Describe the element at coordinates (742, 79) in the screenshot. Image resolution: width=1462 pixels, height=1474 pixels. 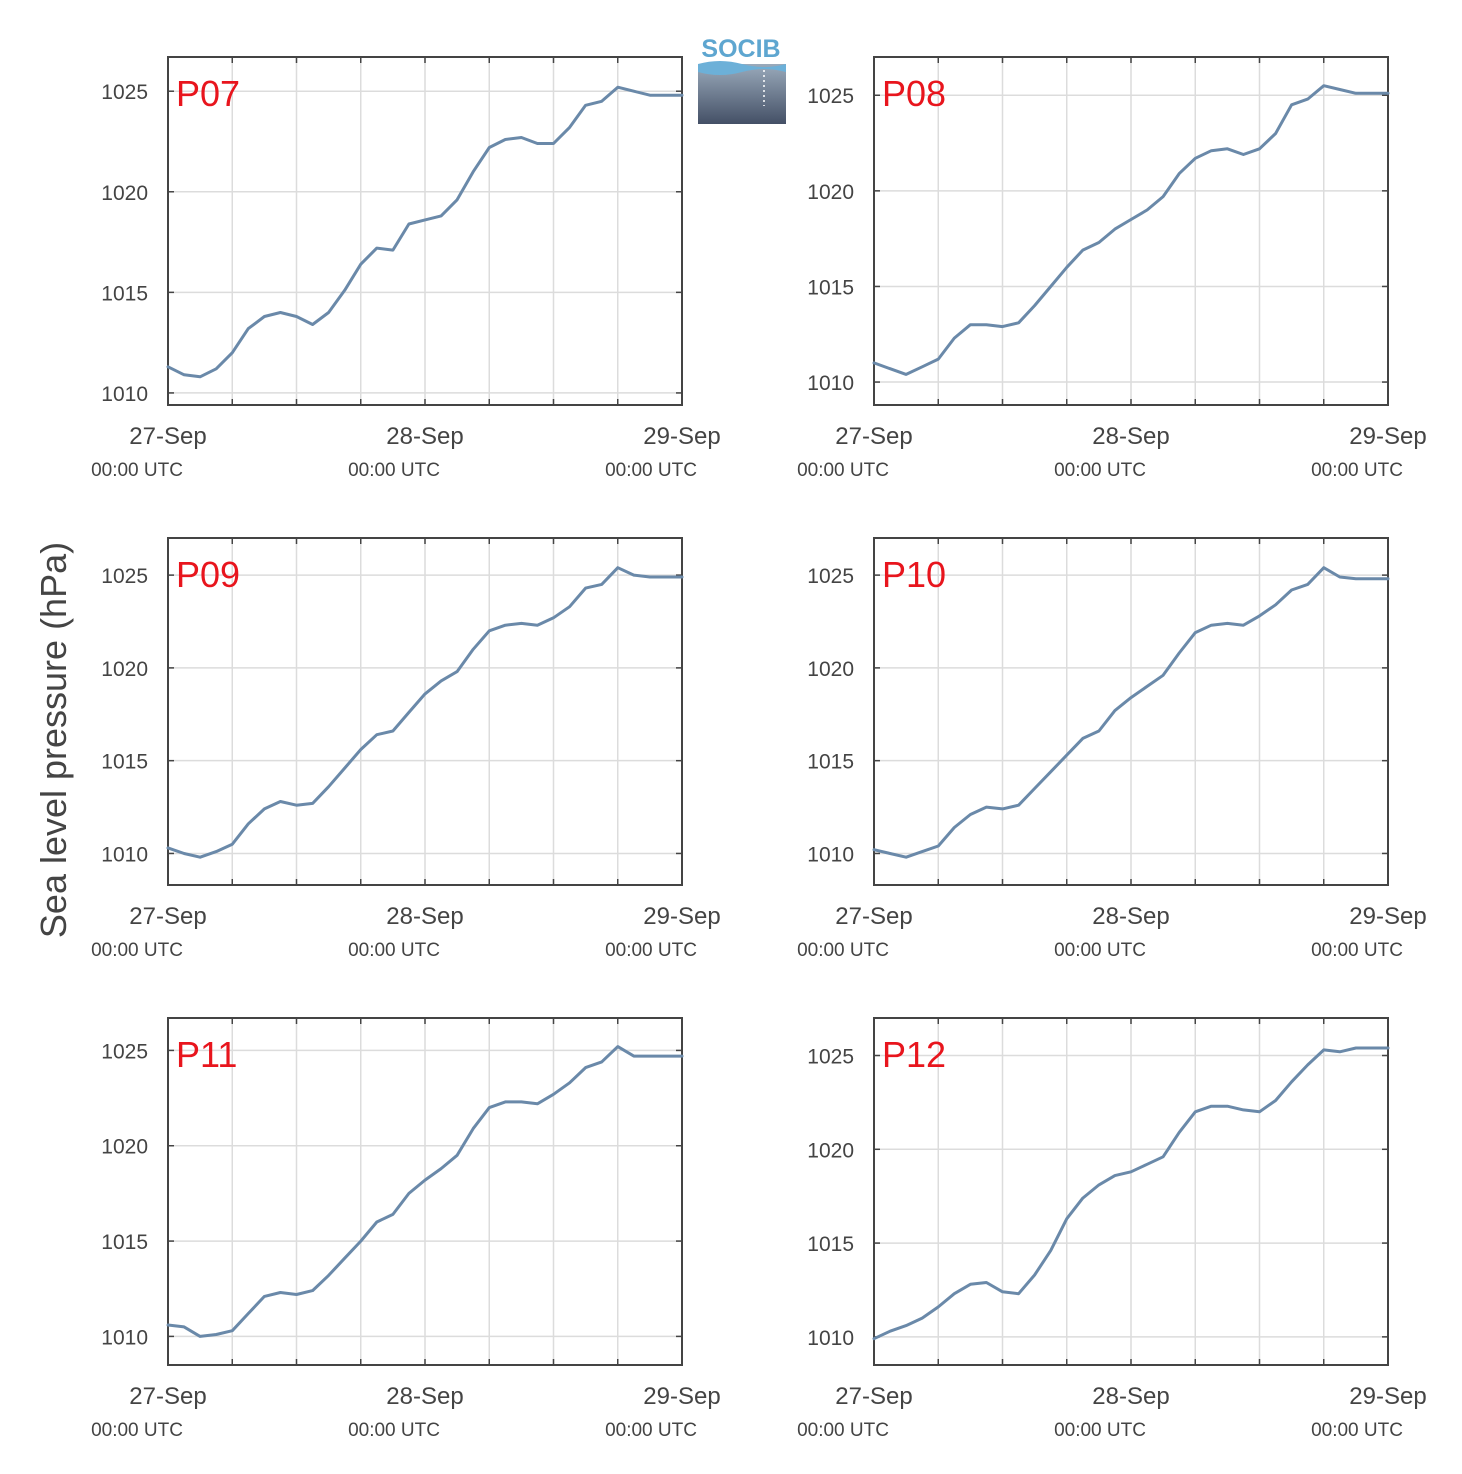
I see `socib-logo: SOCIB` at that location.